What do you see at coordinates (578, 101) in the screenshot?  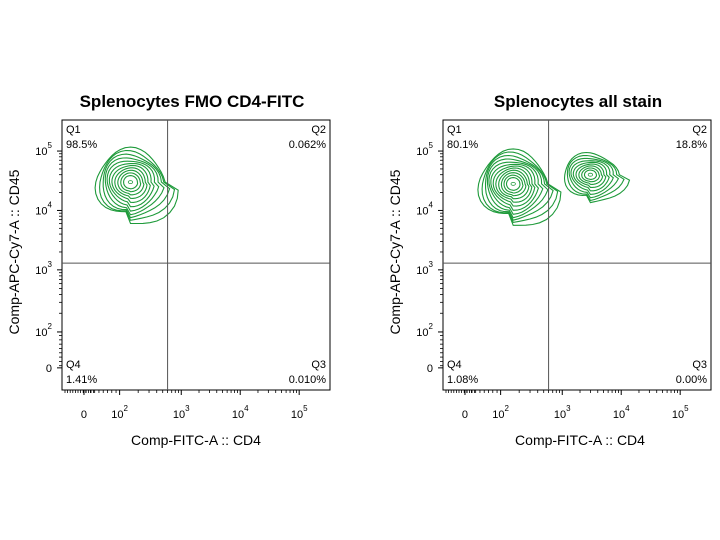 I see `chart-title: Splenocytes all stain` at bounding box center [578, 101].